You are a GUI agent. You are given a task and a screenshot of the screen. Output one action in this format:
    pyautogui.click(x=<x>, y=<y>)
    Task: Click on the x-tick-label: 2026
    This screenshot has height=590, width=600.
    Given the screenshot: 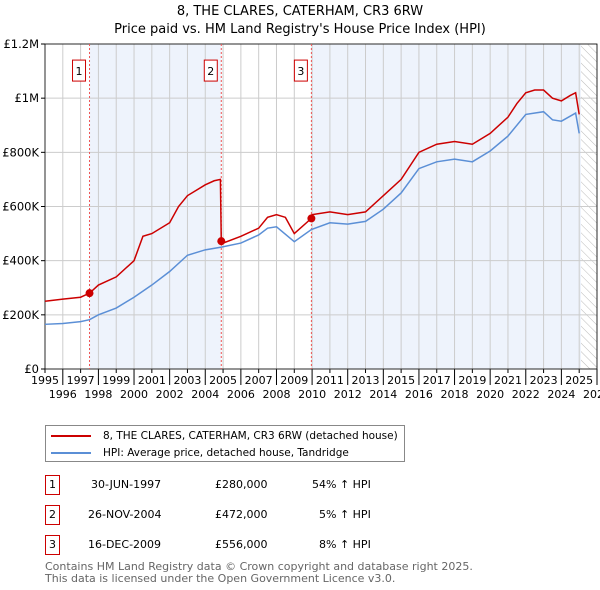 What is the action you would take?
    pyautogui.click(x=591, y=394)
    